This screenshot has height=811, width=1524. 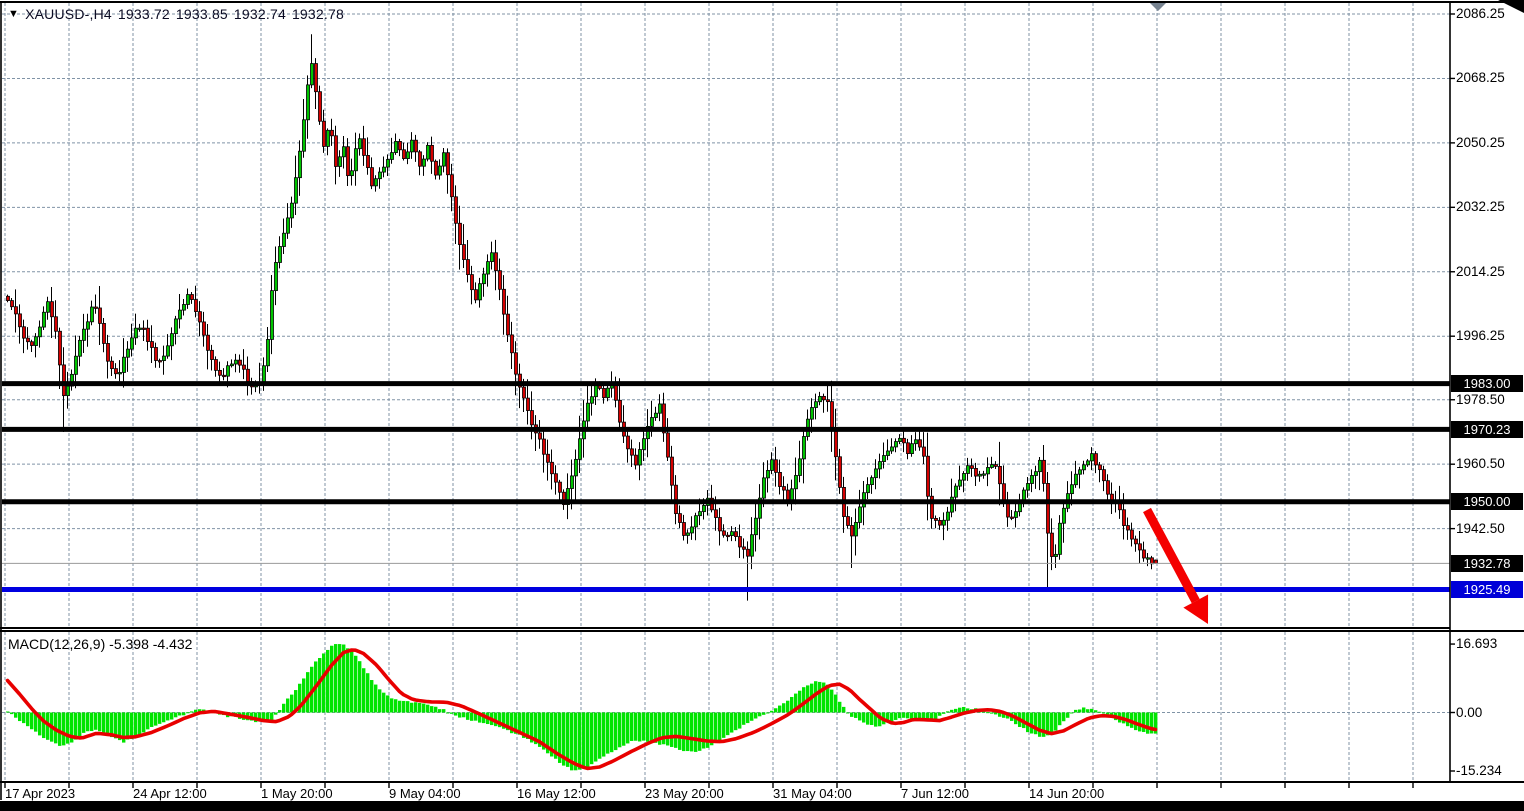 I want to click on price-tick-label: 2068.25, so click(x=1480, y=78).